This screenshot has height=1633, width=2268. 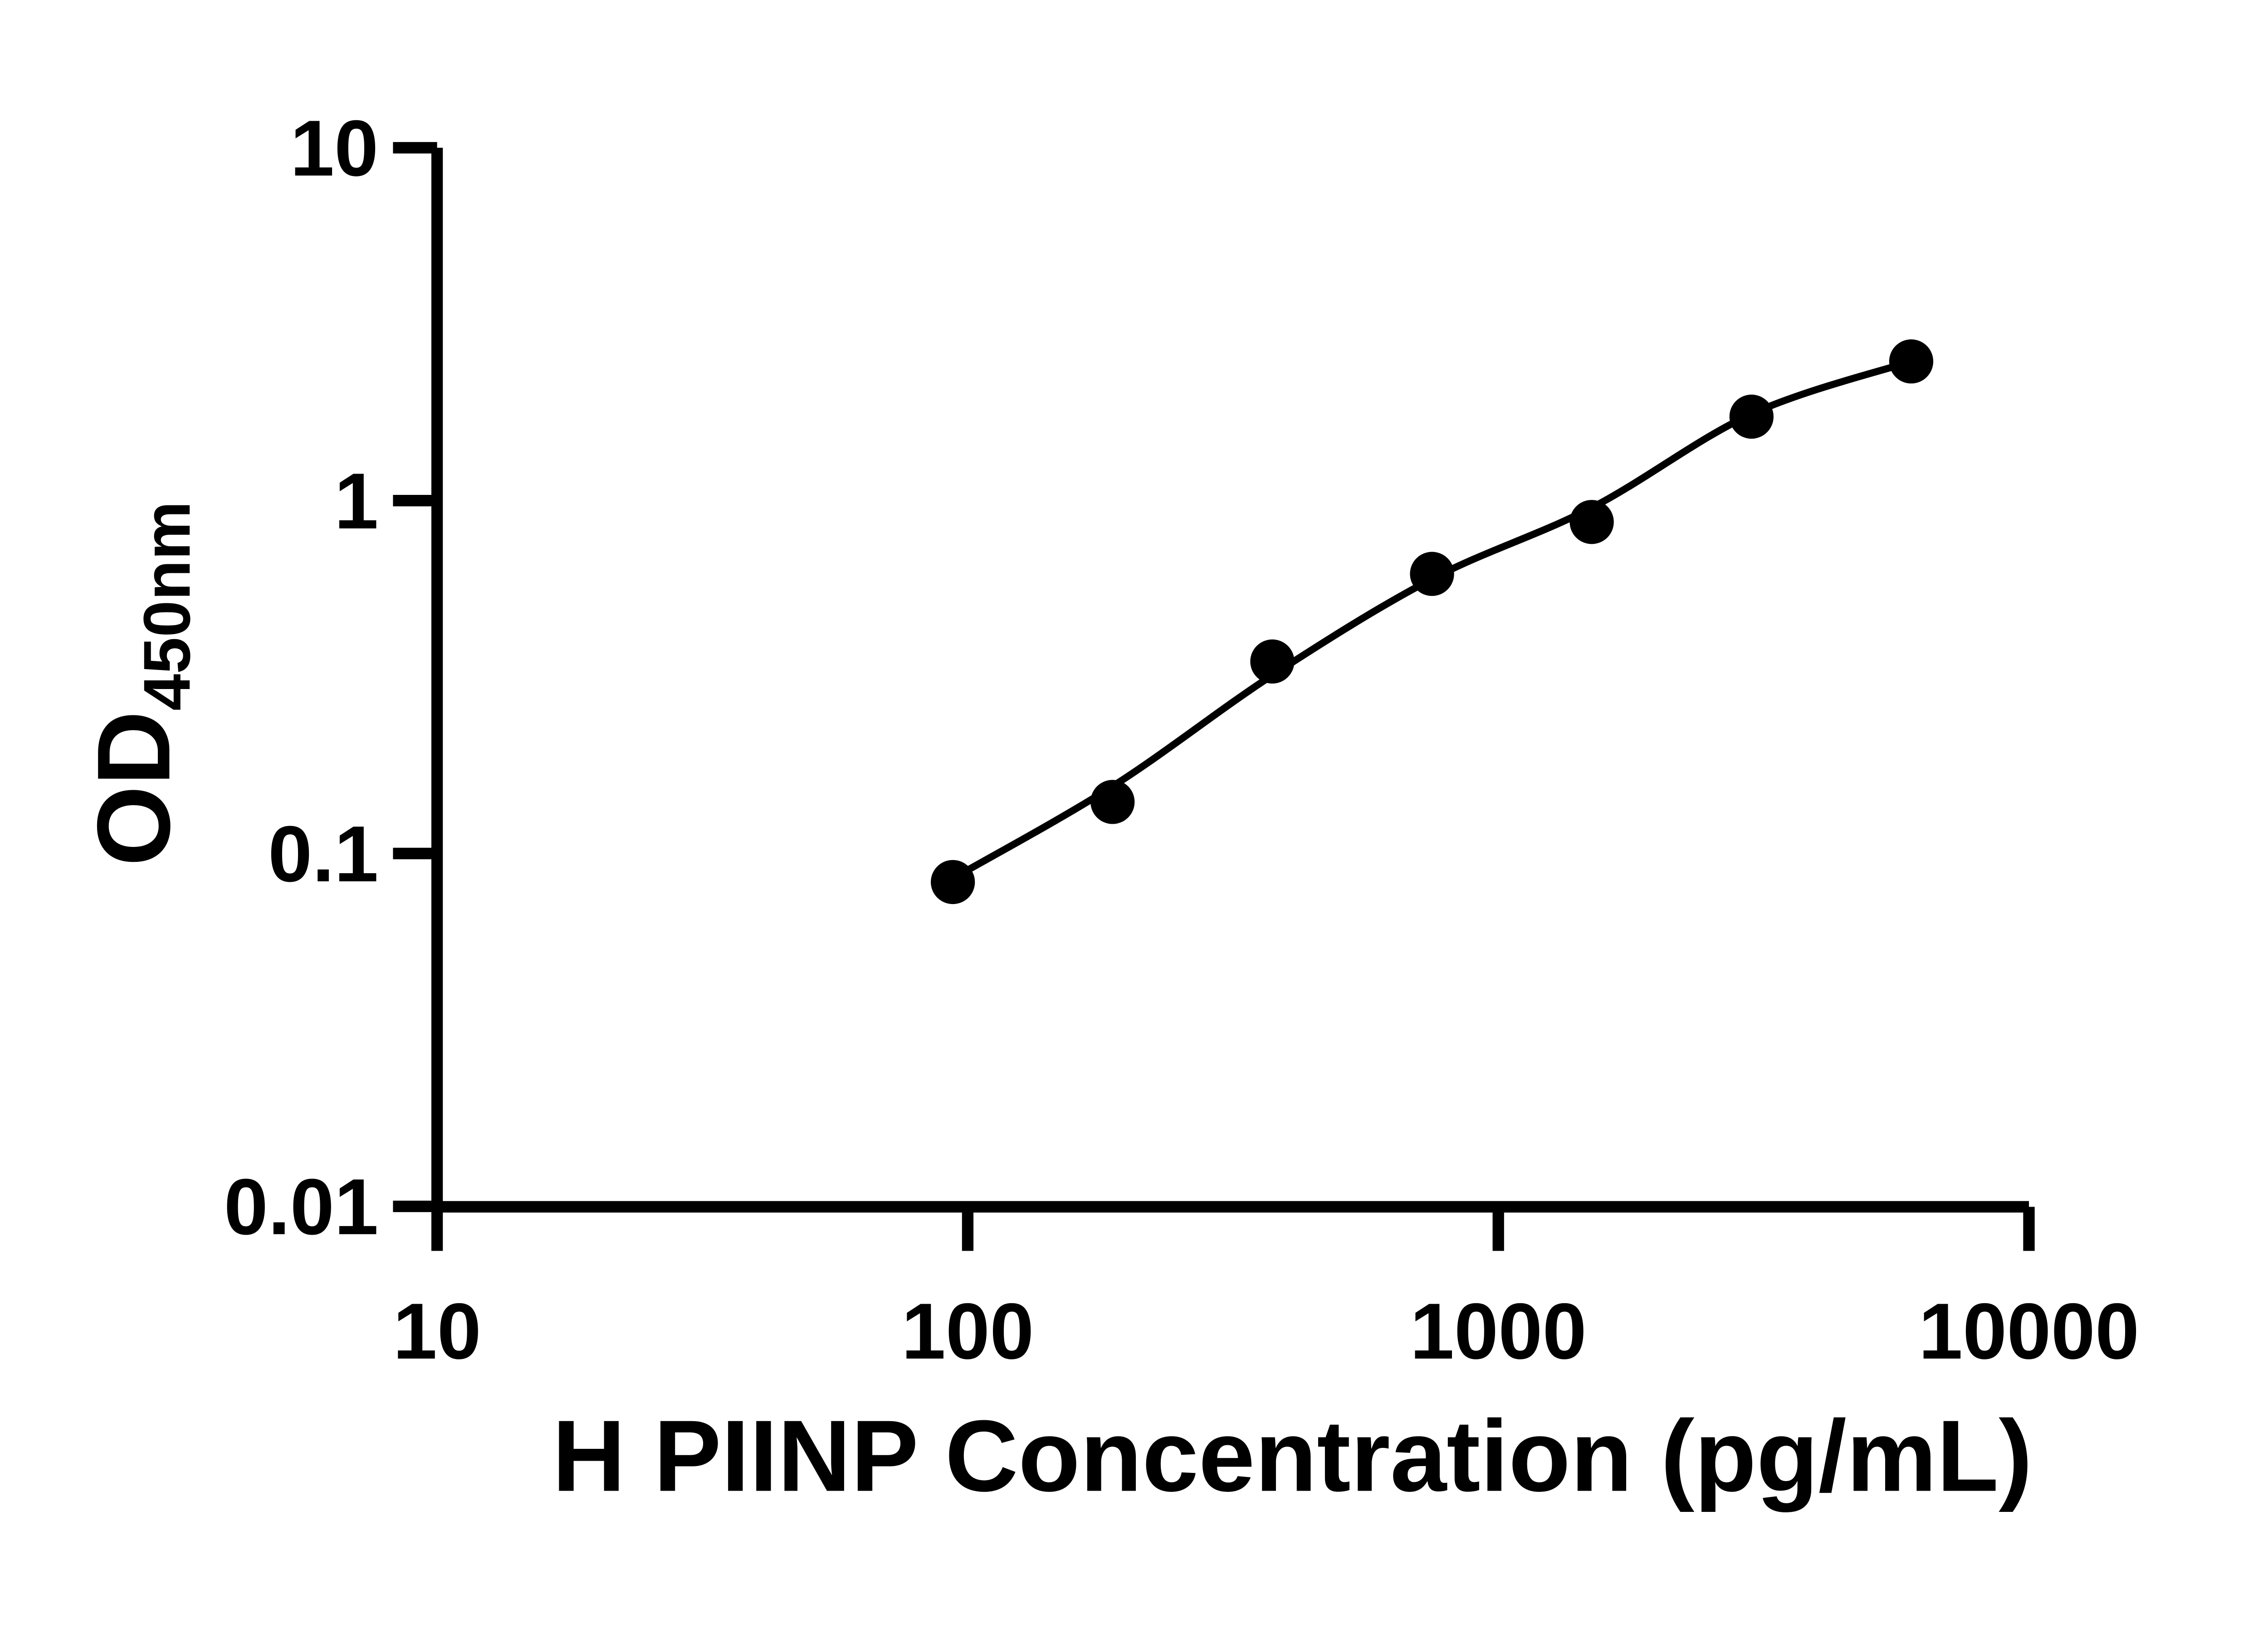 What do you see at coordinates (356, 501) in the screenshot?
I see `y-tick-label: 1` at bounding box center [356, 501].